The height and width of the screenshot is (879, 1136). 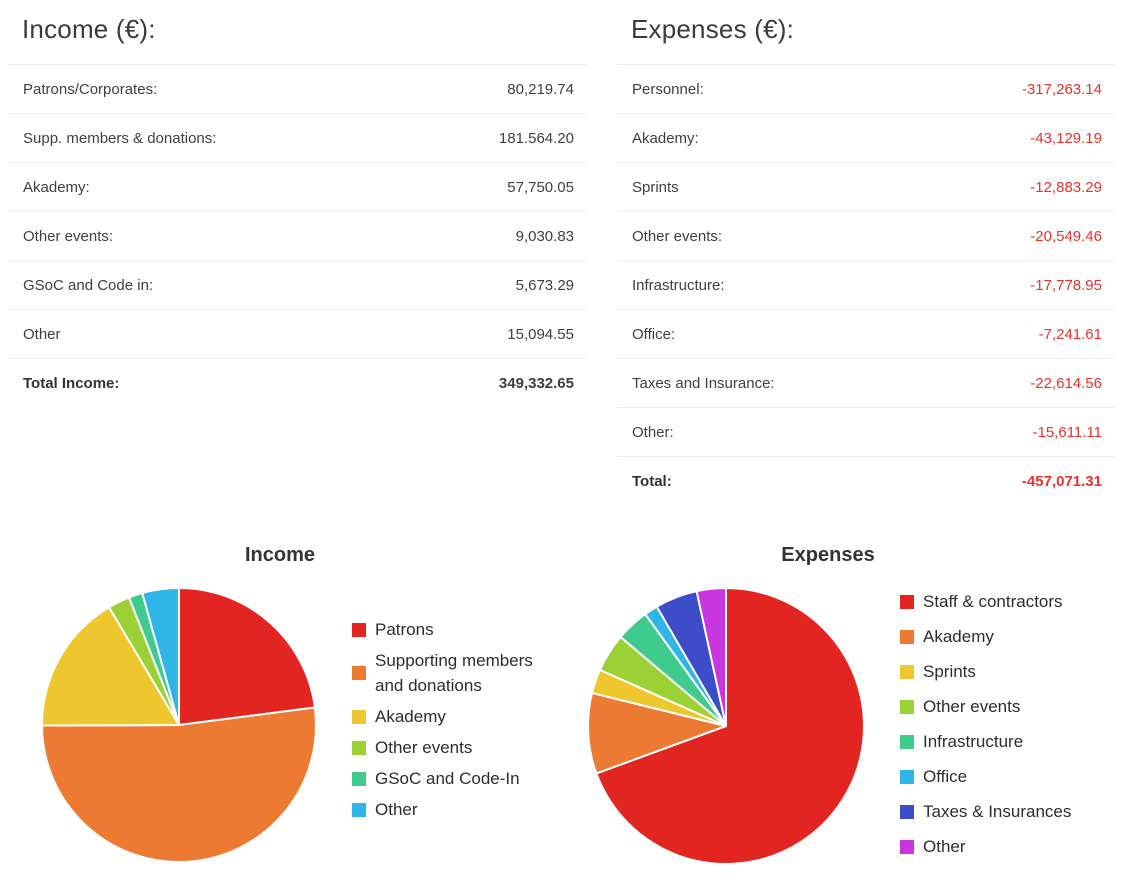 I want to click on row-label: Other, so click(x=42, y=334).